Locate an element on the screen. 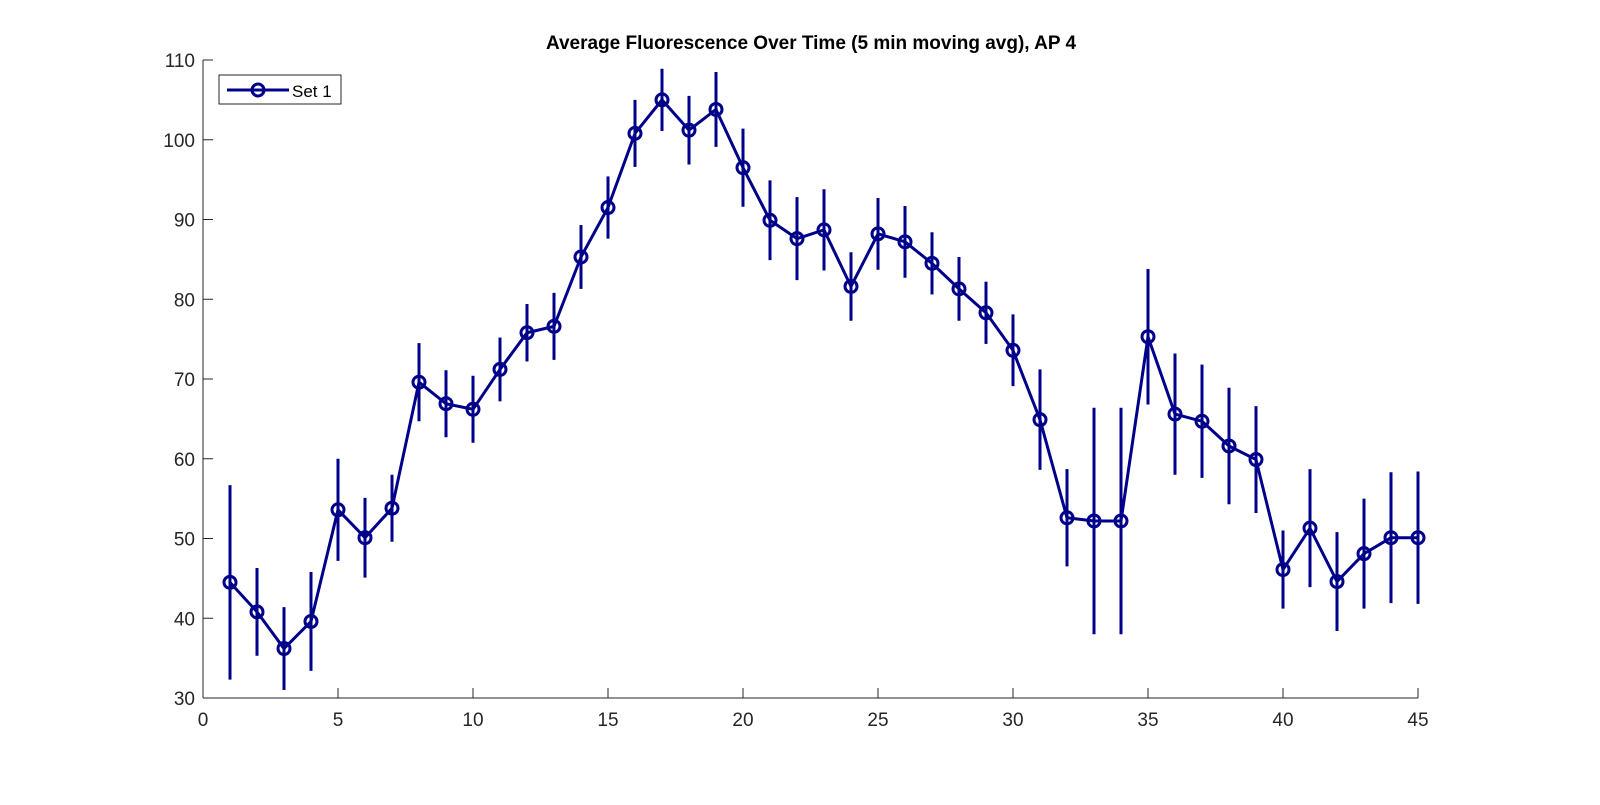 Image resolution: width=1600 pixels, height=805 pixels. x-tick-label: 15 is located at coordinates (607, 720).